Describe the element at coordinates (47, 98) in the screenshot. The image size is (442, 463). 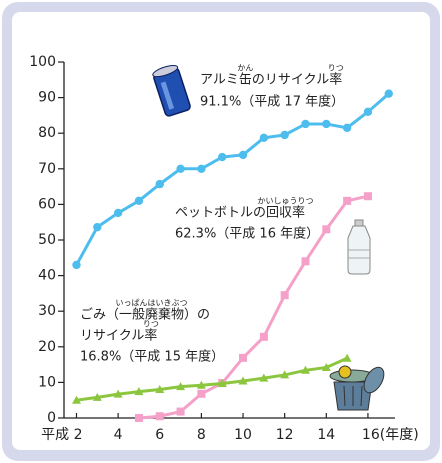
I see `y-tick-label: 90` at that location.